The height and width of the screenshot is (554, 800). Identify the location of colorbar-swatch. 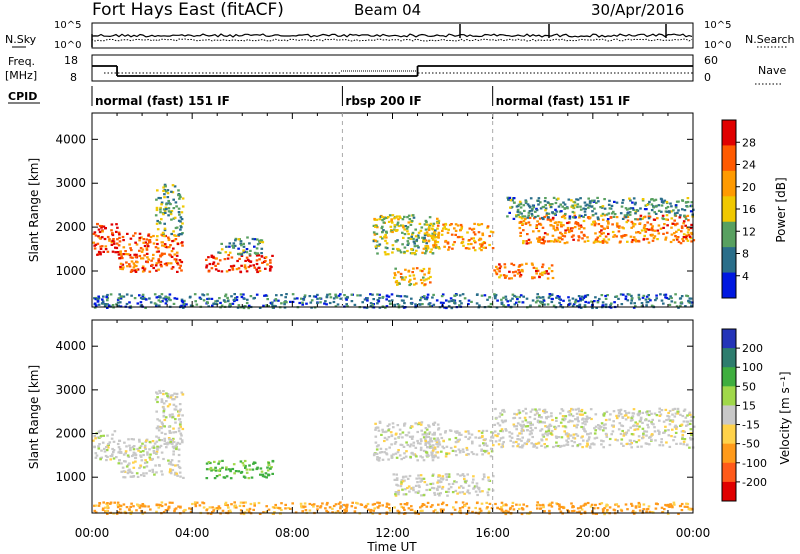
(729, 133).